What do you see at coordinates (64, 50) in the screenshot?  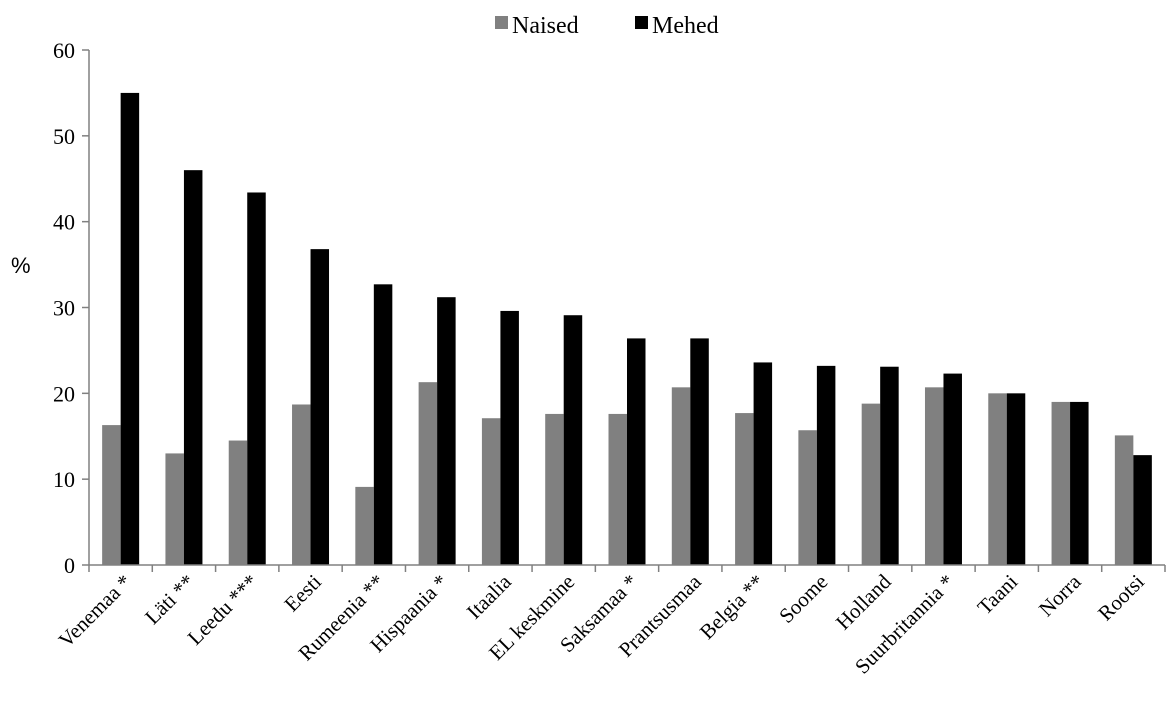 I see `y-tick-label: 60` at bounding box center [64, 50].